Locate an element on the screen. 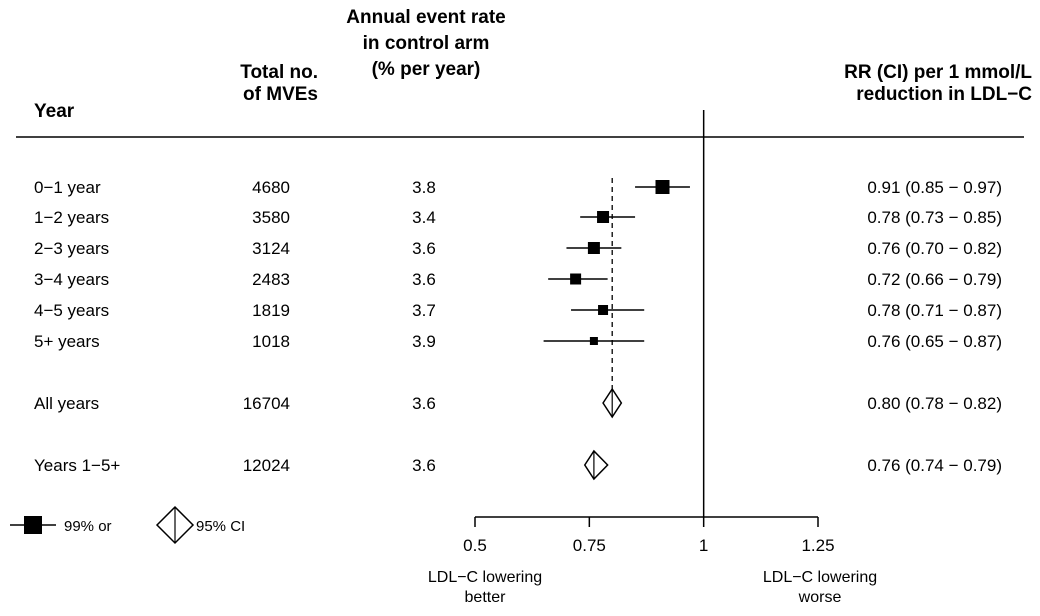 Image resolution: width=1040 pixels, height=616 pixels. row-ci-text: 0.91 (0.85 − 0.97) is located at coordinates (934, 187).